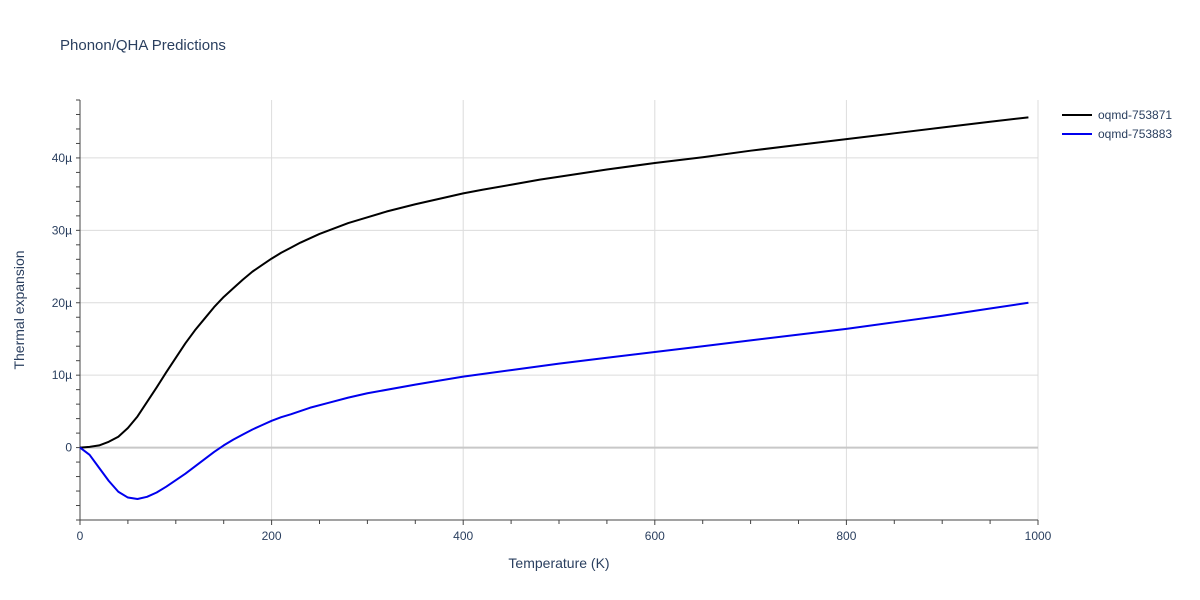 The image size is (1200, 600). I want to click on chart-title: Phonon/QHA Predictions, so click(143, 45).